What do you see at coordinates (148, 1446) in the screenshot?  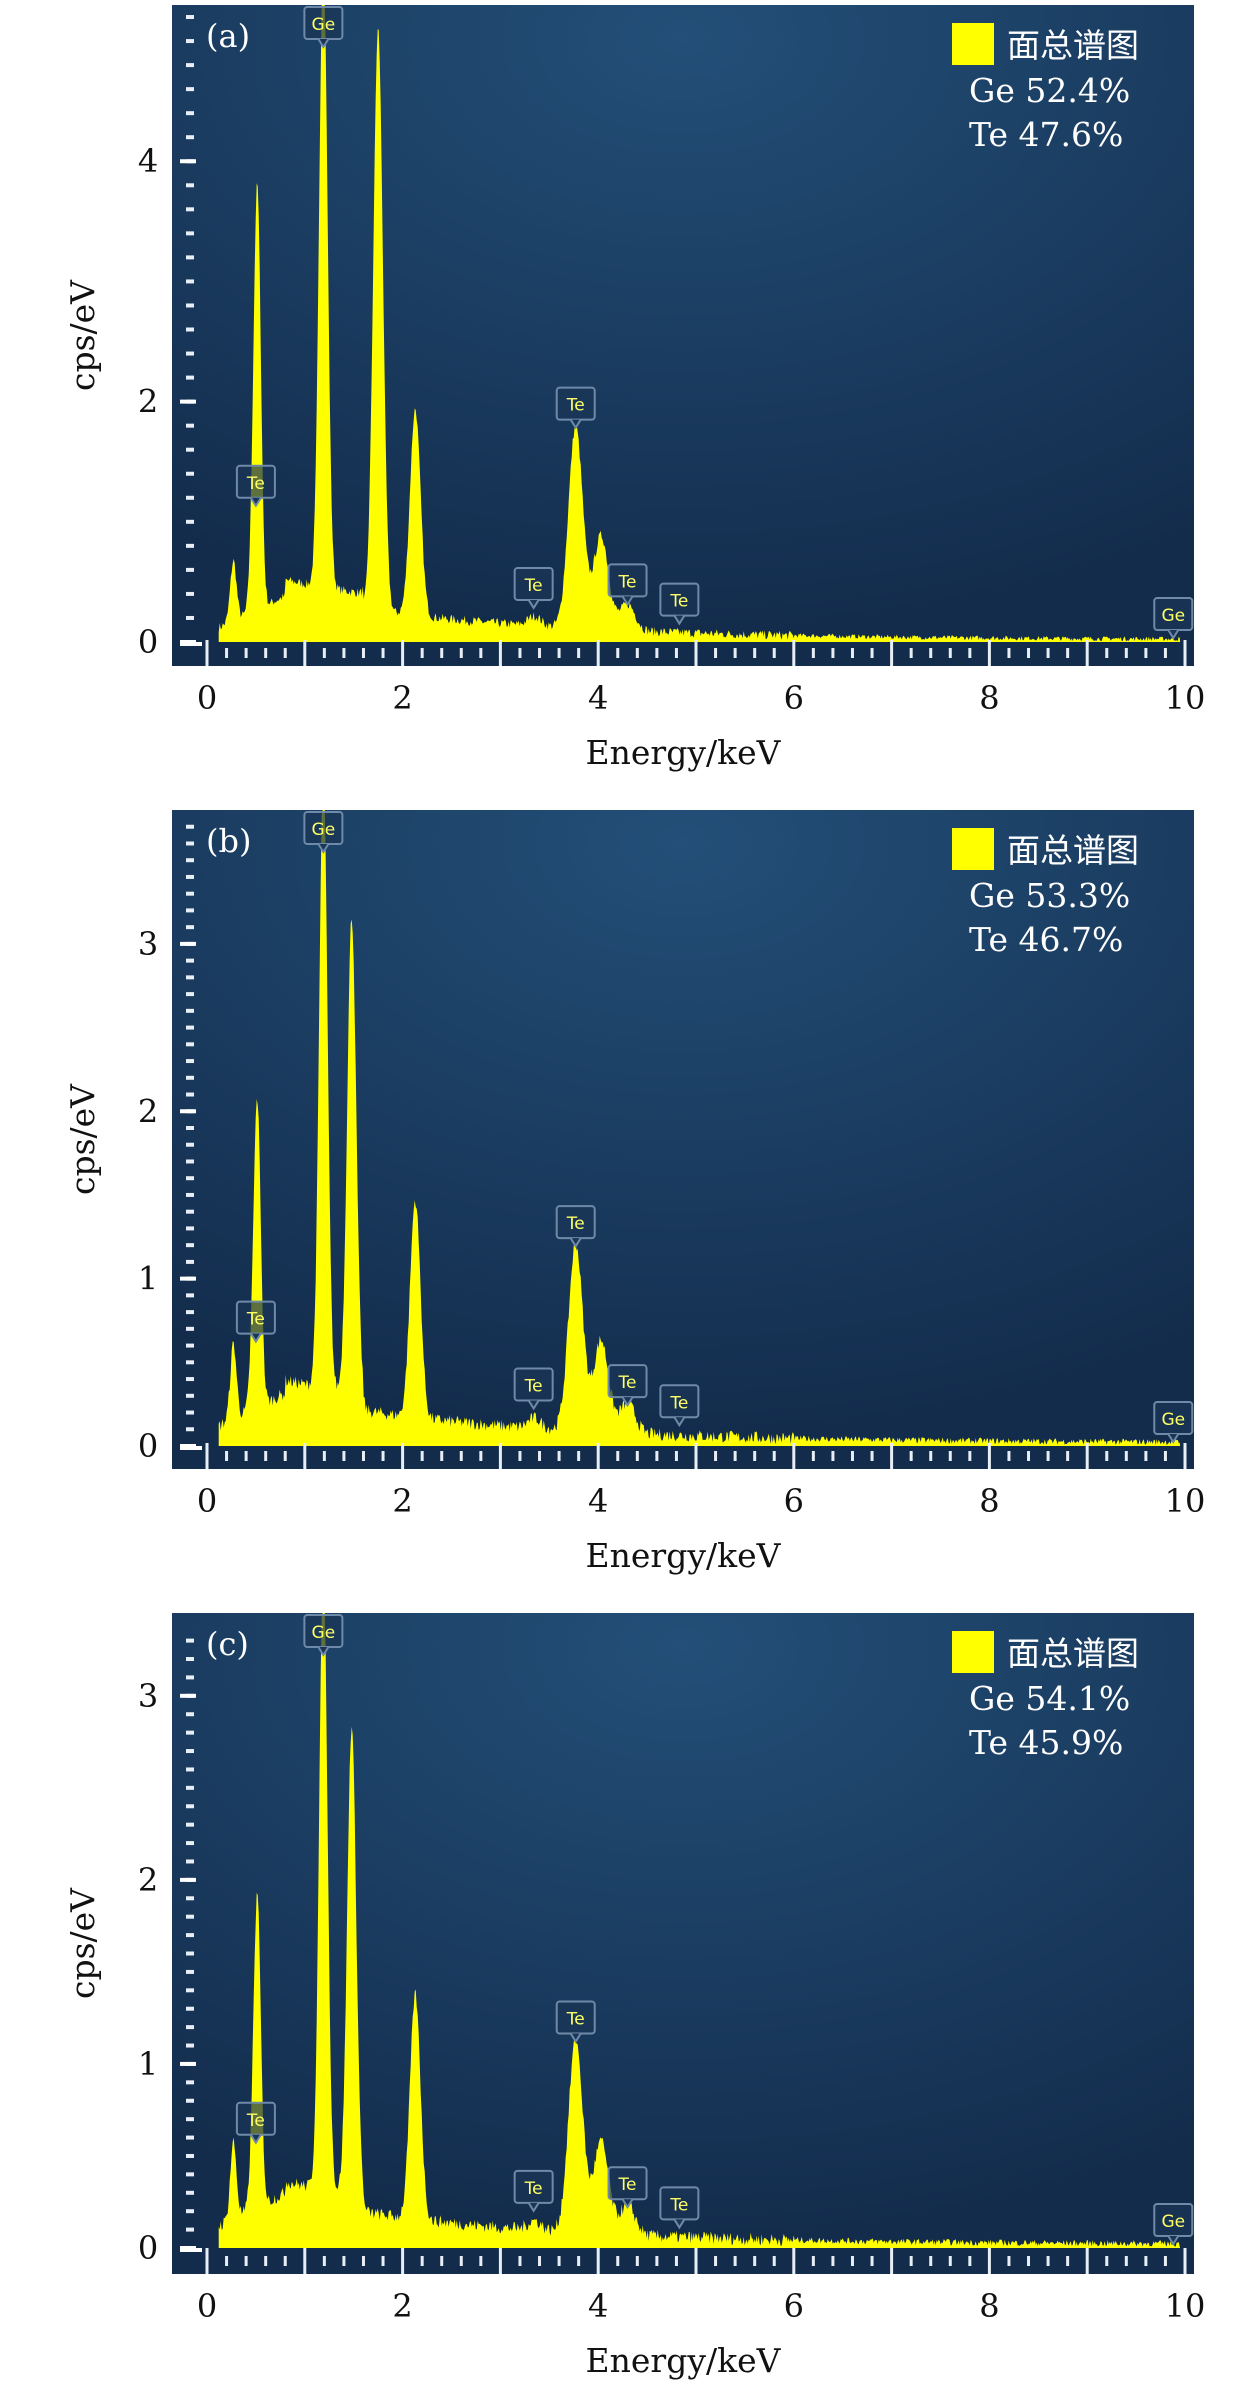 I see `y-tick-label: 0` at bounding box center [148, 1446].